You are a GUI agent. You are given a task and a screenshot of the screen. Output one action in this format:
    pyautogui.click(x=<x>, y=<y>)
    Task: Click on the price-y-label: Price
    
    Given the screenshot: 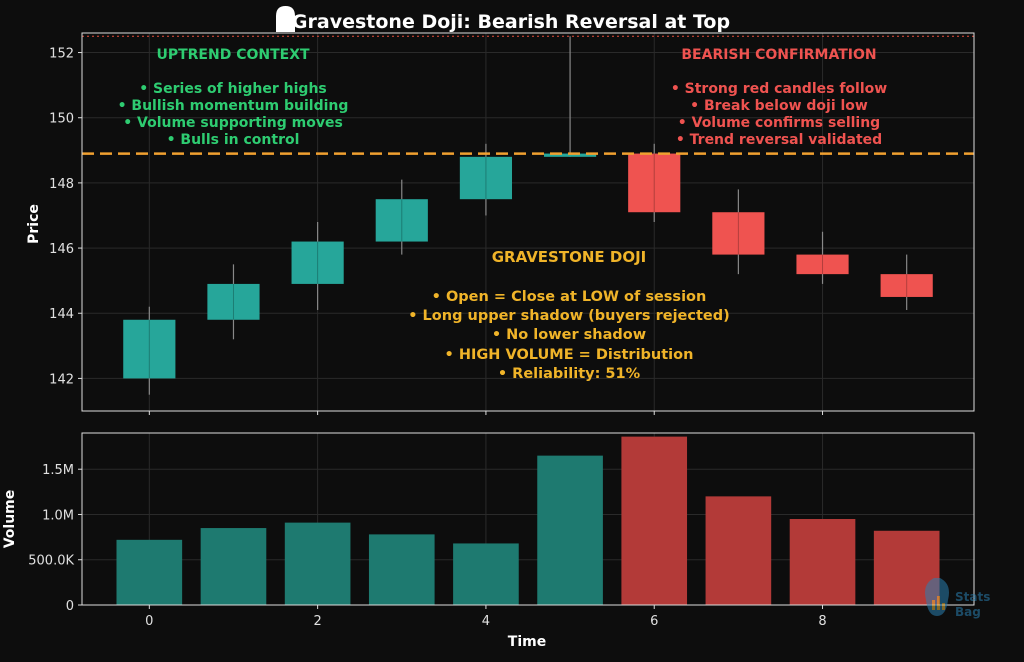 What is the action you would take?
    pyautogui.click(x=34, y=224)
    